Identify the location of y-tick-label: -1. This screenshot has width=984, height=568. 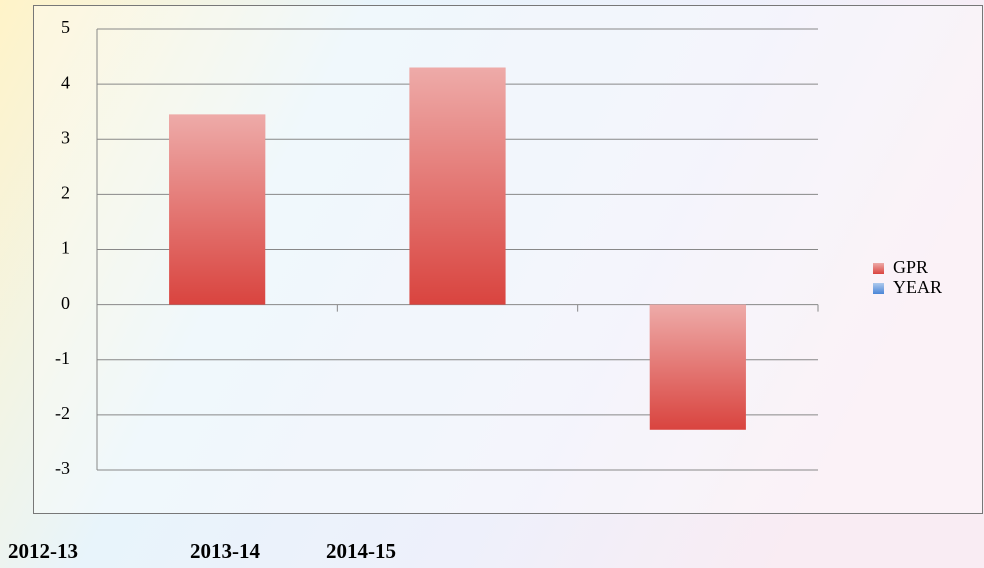
(62, 358).